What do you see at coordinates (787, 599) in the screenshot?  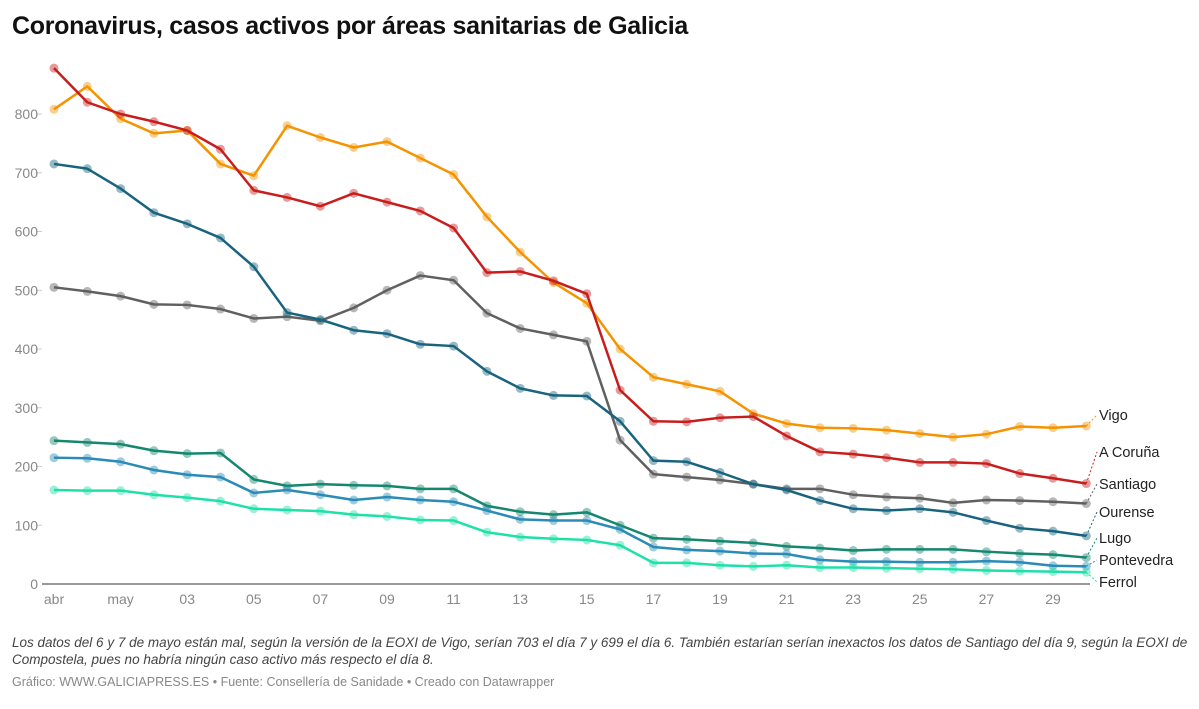 I see `x-tick-label: 21` at bounding box center [787, 599].